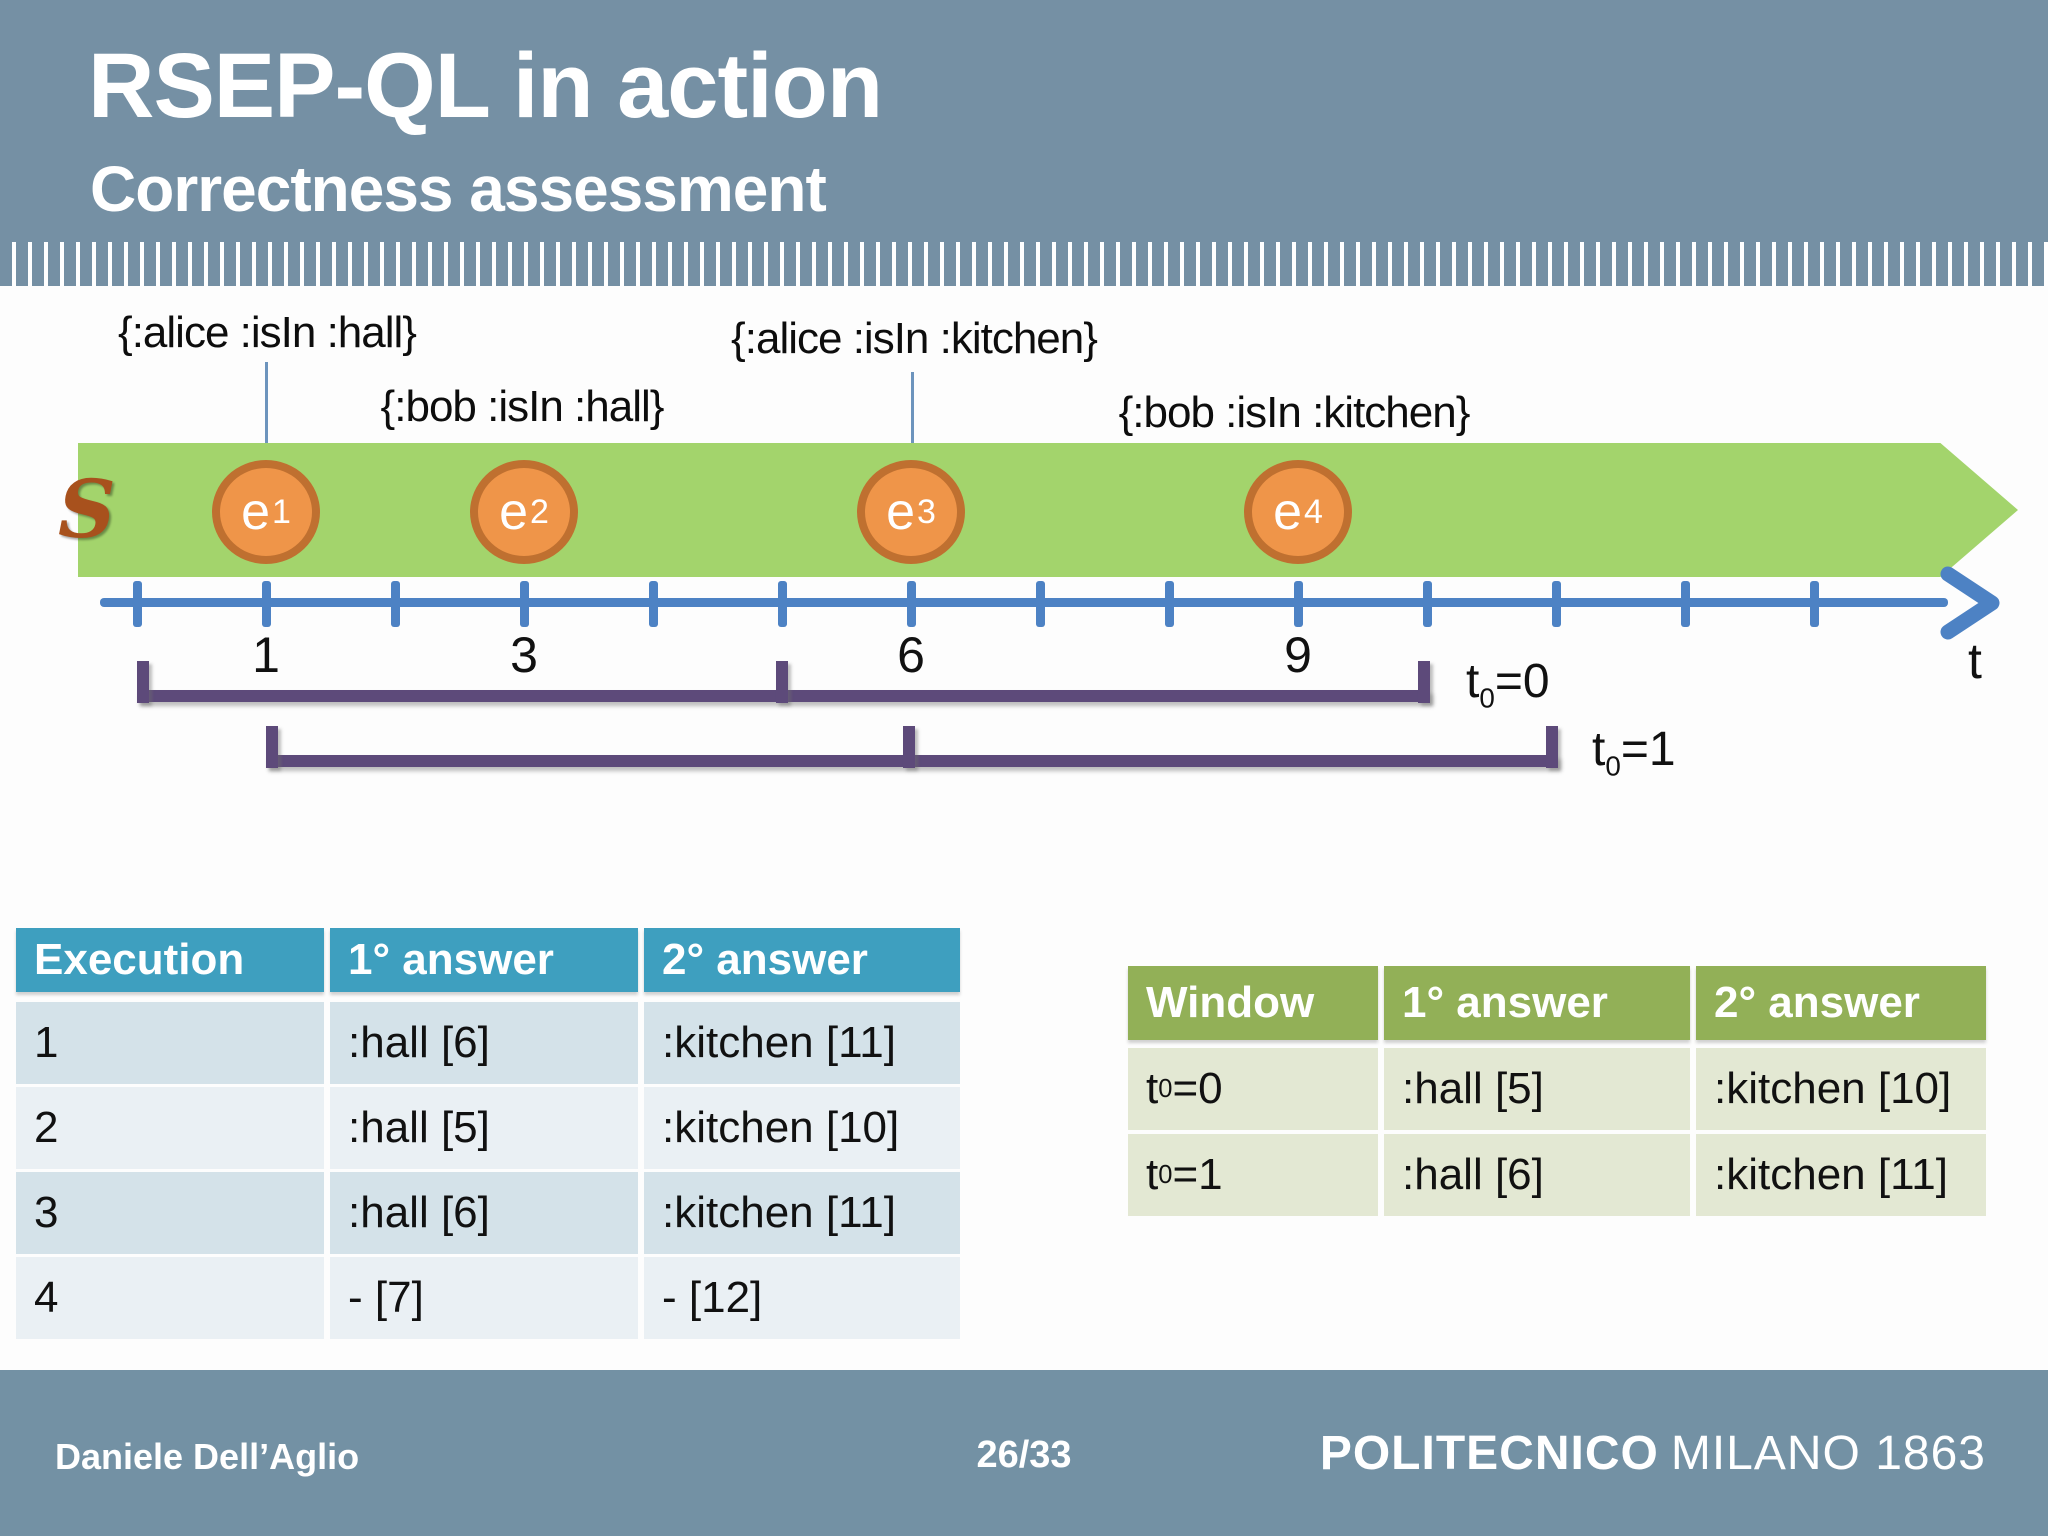  Describe the element at coordinates (1253, 1089) in the screenshot. I see `window-cell: t 0 =0` at that location.